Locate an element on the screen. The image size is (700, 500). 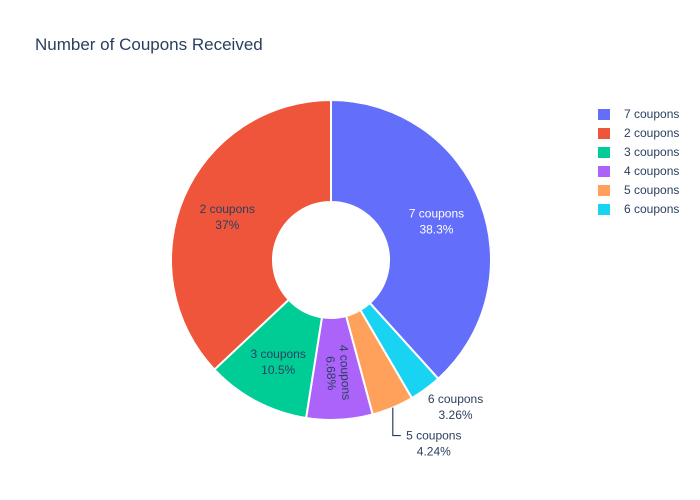
legend-label: 2 coupons is located at coordinates (651, 133).